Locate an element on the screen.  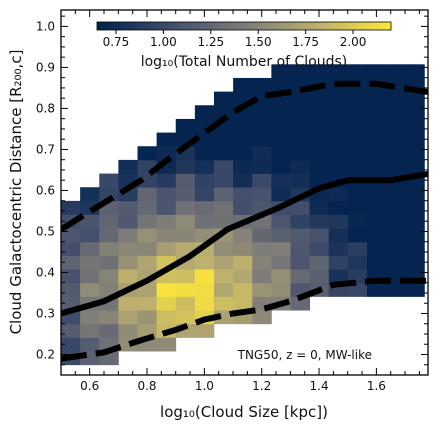
chart-annotation: TNG50, z = 0, MW-like is located at coordinates (304, 355).